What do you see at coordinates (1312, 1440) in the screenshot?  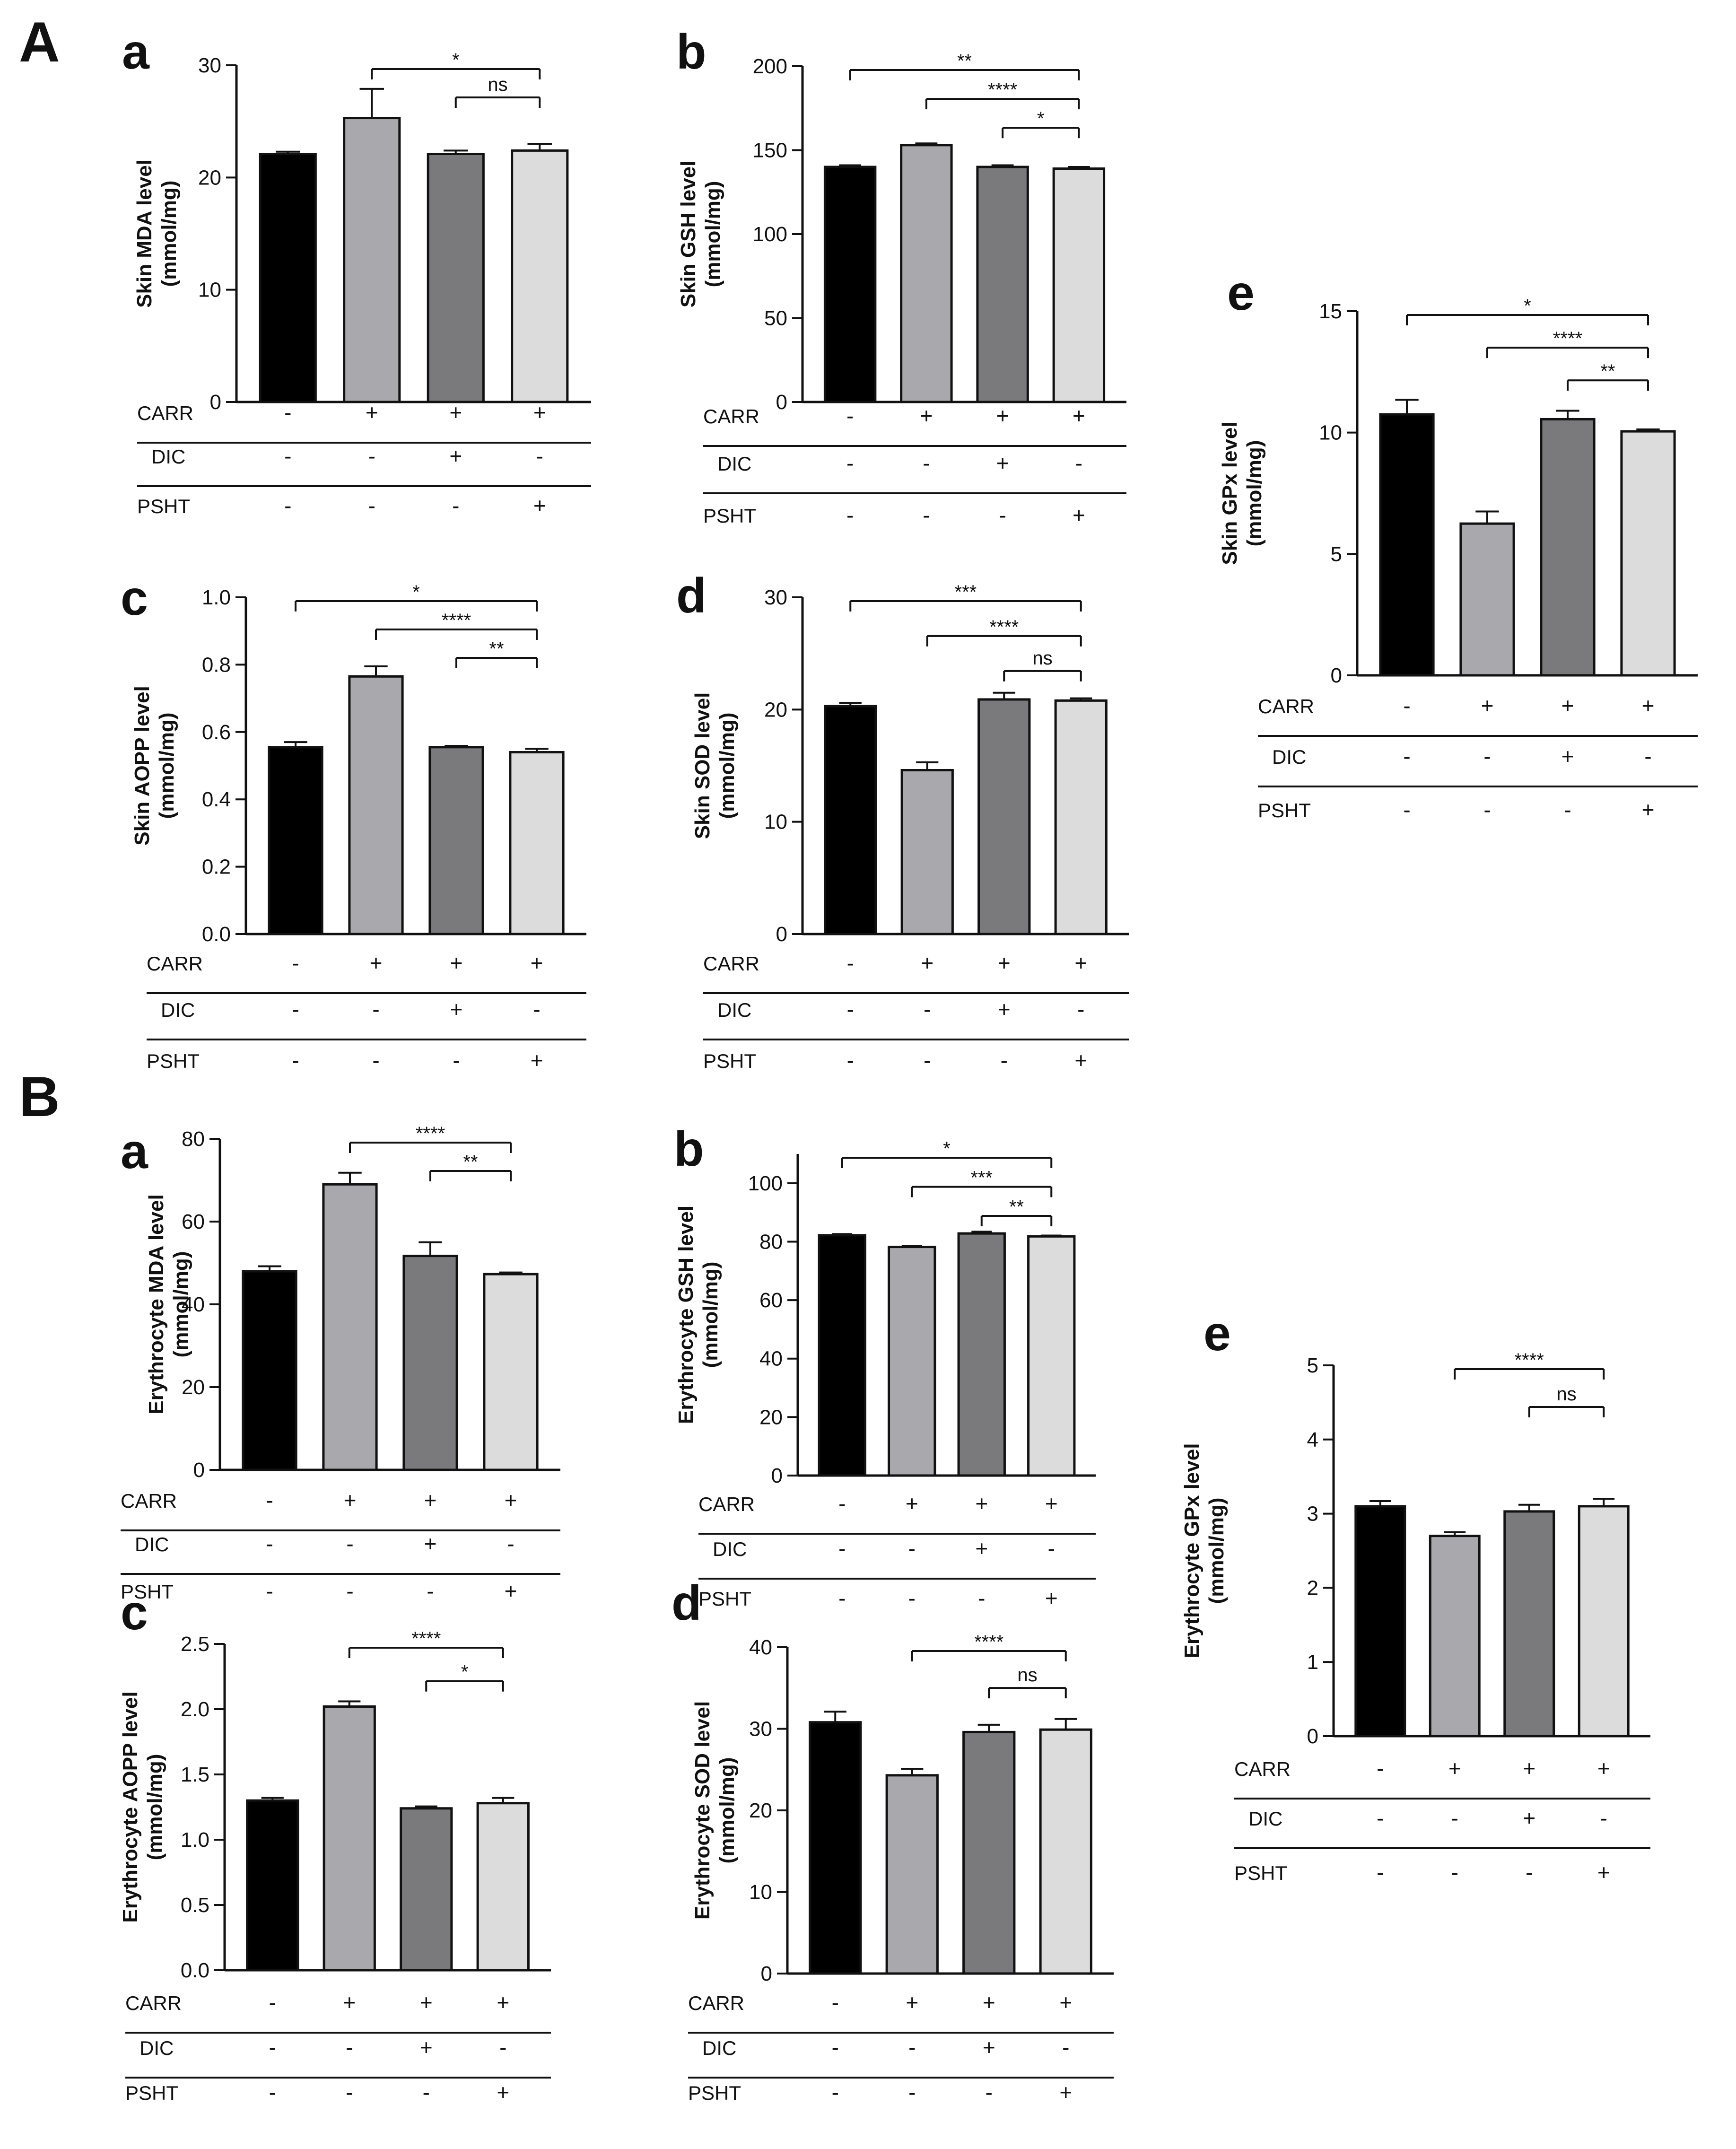 I see `y-tick-label: 4` at bounding box center [1312, 1440].